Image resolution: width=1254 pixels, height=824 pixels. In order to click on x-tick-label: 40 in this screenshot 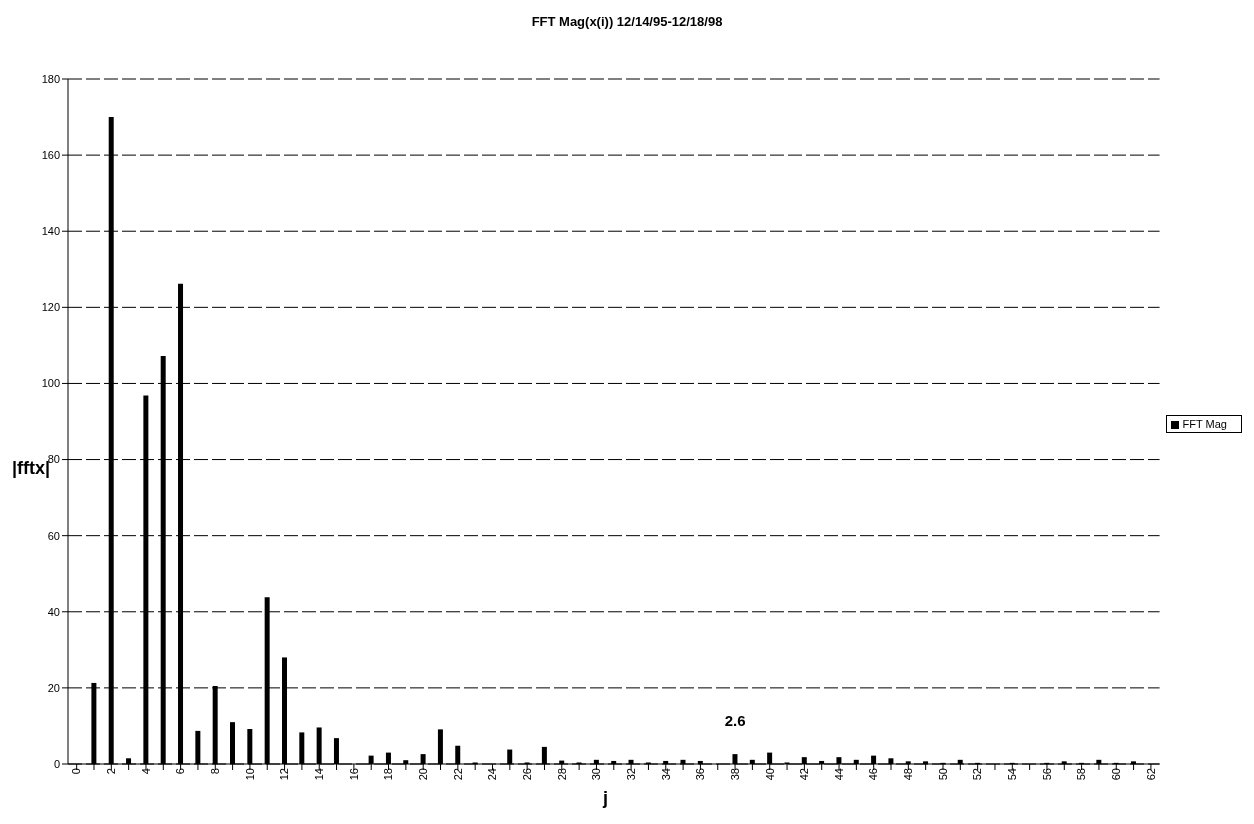, I will do `click(769, 774)`.